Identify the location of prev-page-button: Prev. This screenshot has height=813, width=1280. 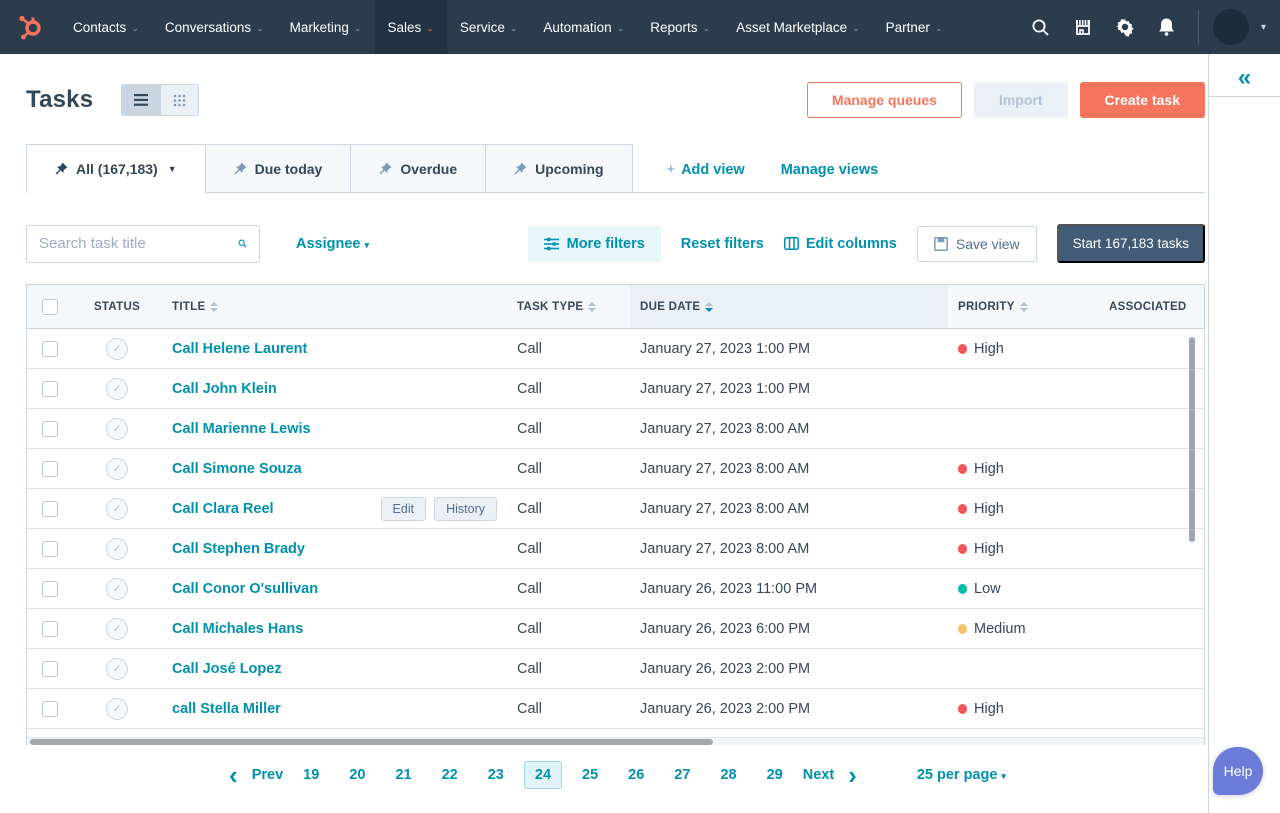
(267, 775).